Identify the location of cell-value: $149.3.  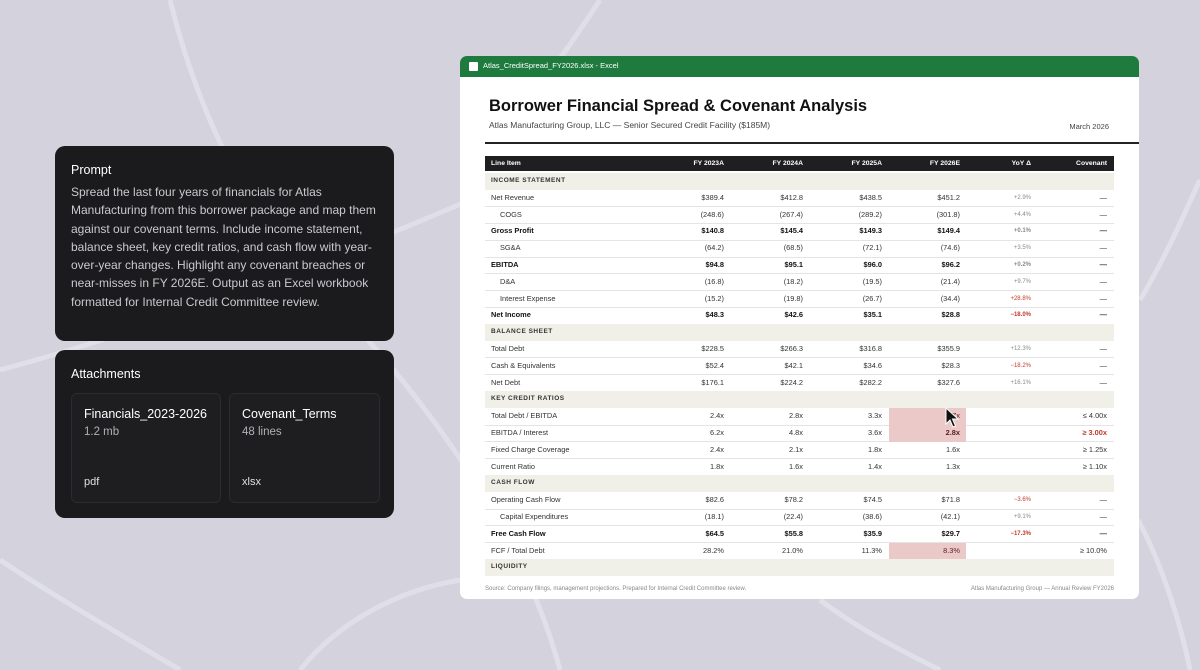
(870, 231).